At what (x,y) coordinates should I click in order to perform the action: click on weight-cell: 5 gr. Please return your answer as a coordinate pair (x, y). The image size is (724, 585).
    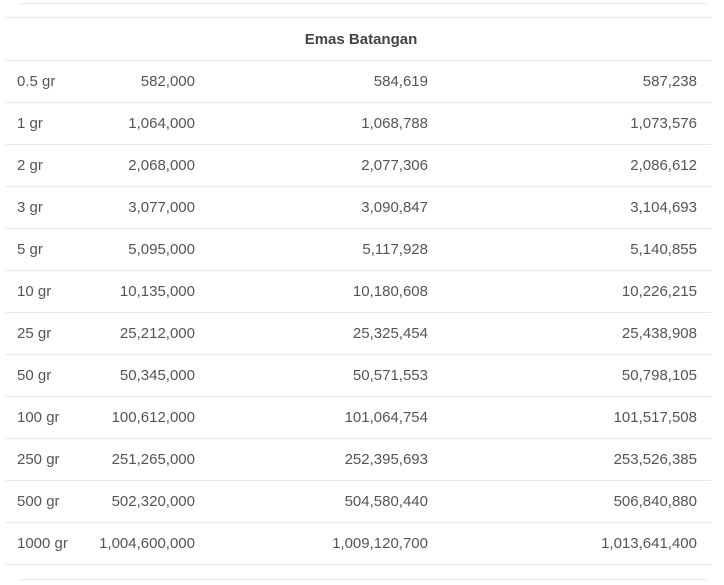
    Looking at the image, I should click on (30, 249).